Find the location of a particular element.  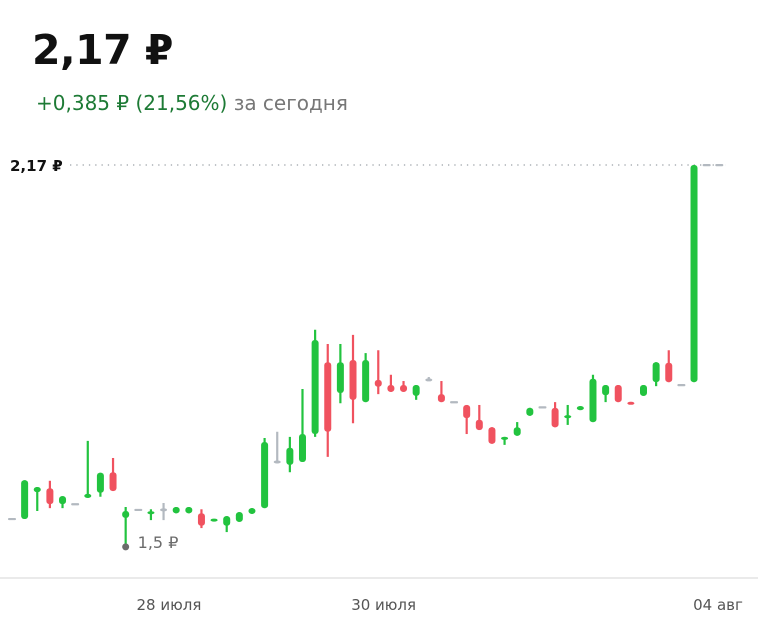

price-change: +0,385 ₽ (21,56%) за сегодня is located at coordinates (192, 103).